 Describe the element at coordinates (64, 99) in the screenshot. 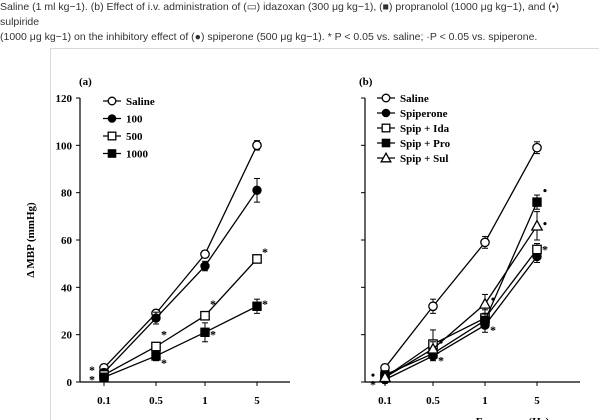

I see `y-tick-label: 120` at that location.